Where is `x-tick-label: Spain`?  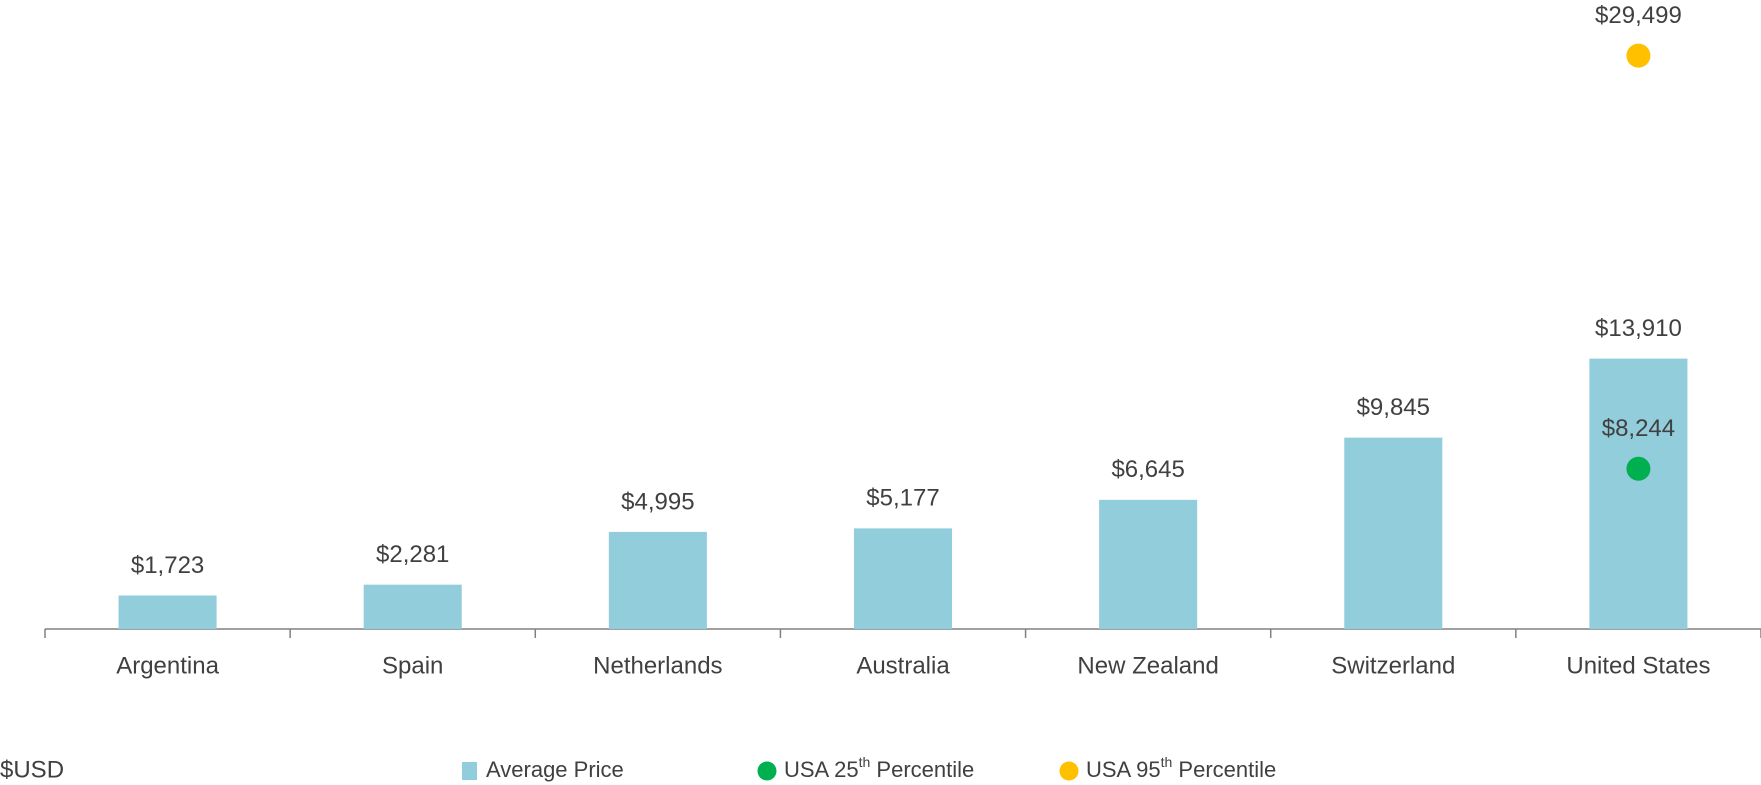 x-tick-label: Spain is located at coordinates (412, 665).